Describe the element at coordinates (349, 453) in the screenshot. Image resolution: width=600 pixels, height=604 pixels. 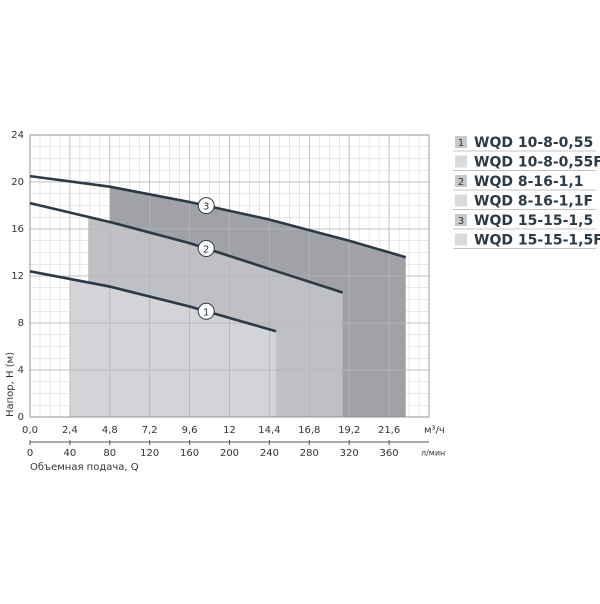
I see `x2-tick-label: 320` at that location.